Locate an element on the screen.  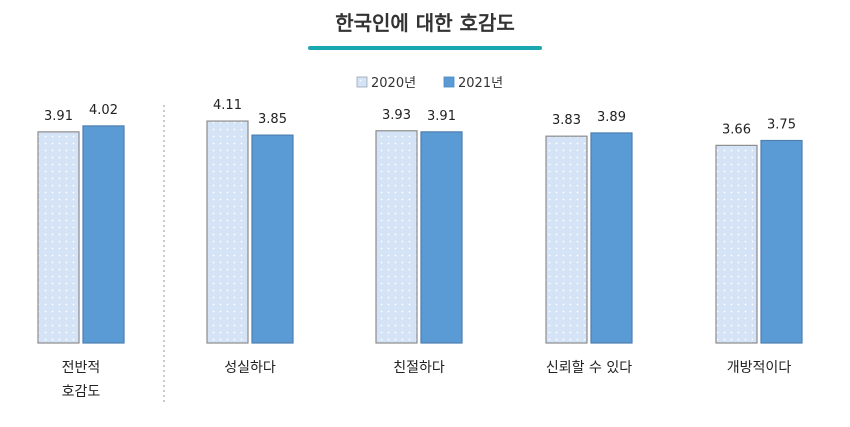
value-label-1-0: 4.11 is located at coordinates (227, 105).